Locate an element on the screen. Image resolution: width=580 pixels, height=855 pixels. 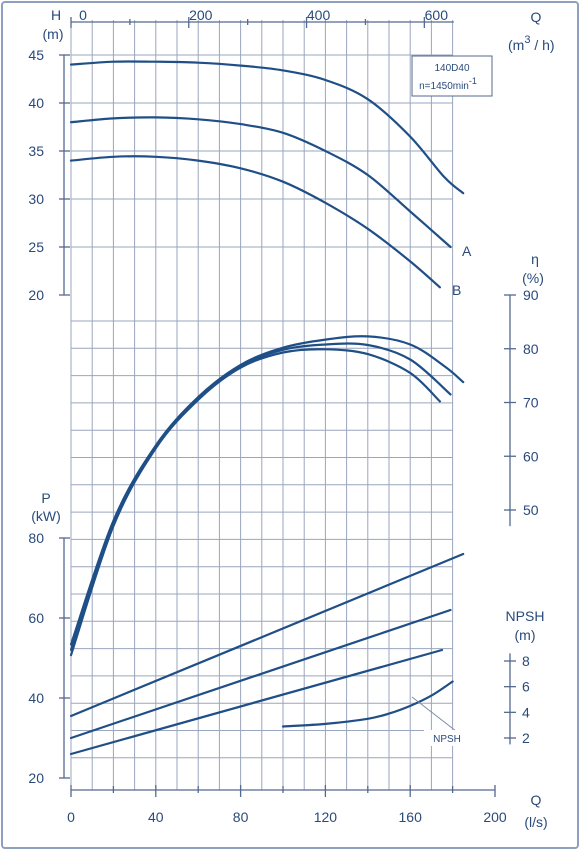
head-axis-unit: (m) is located at coordinates (53, 34).